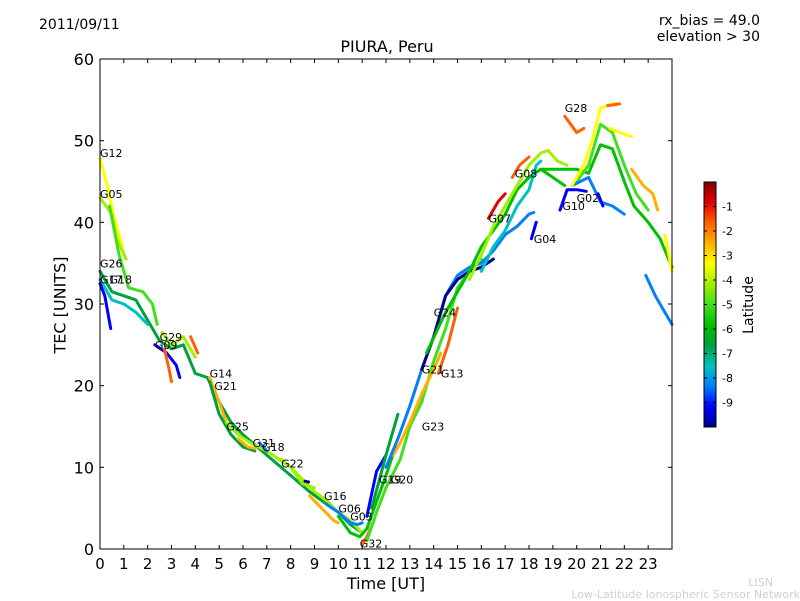 The height and width of the screenshot is (601, 800). Describe the element at coordinates (708, 37) in the screenshot. I see `elevation-label: elevation > 30` at that location.